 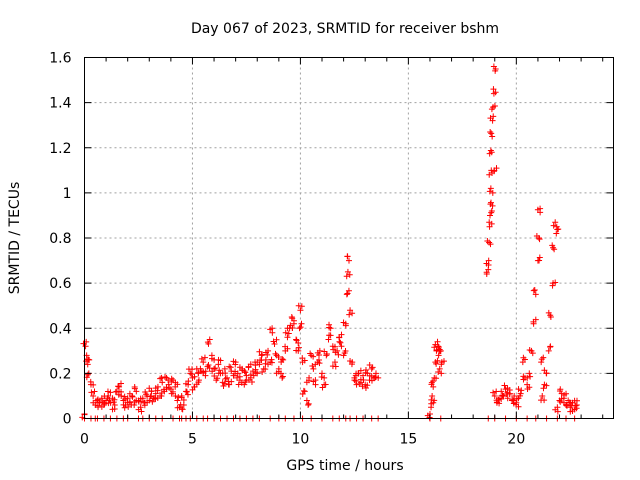 What do you see at coordinates (60, 59) in the screenshot?
I see `y-tick-label: 1.6` at bounding box center [60, 59].